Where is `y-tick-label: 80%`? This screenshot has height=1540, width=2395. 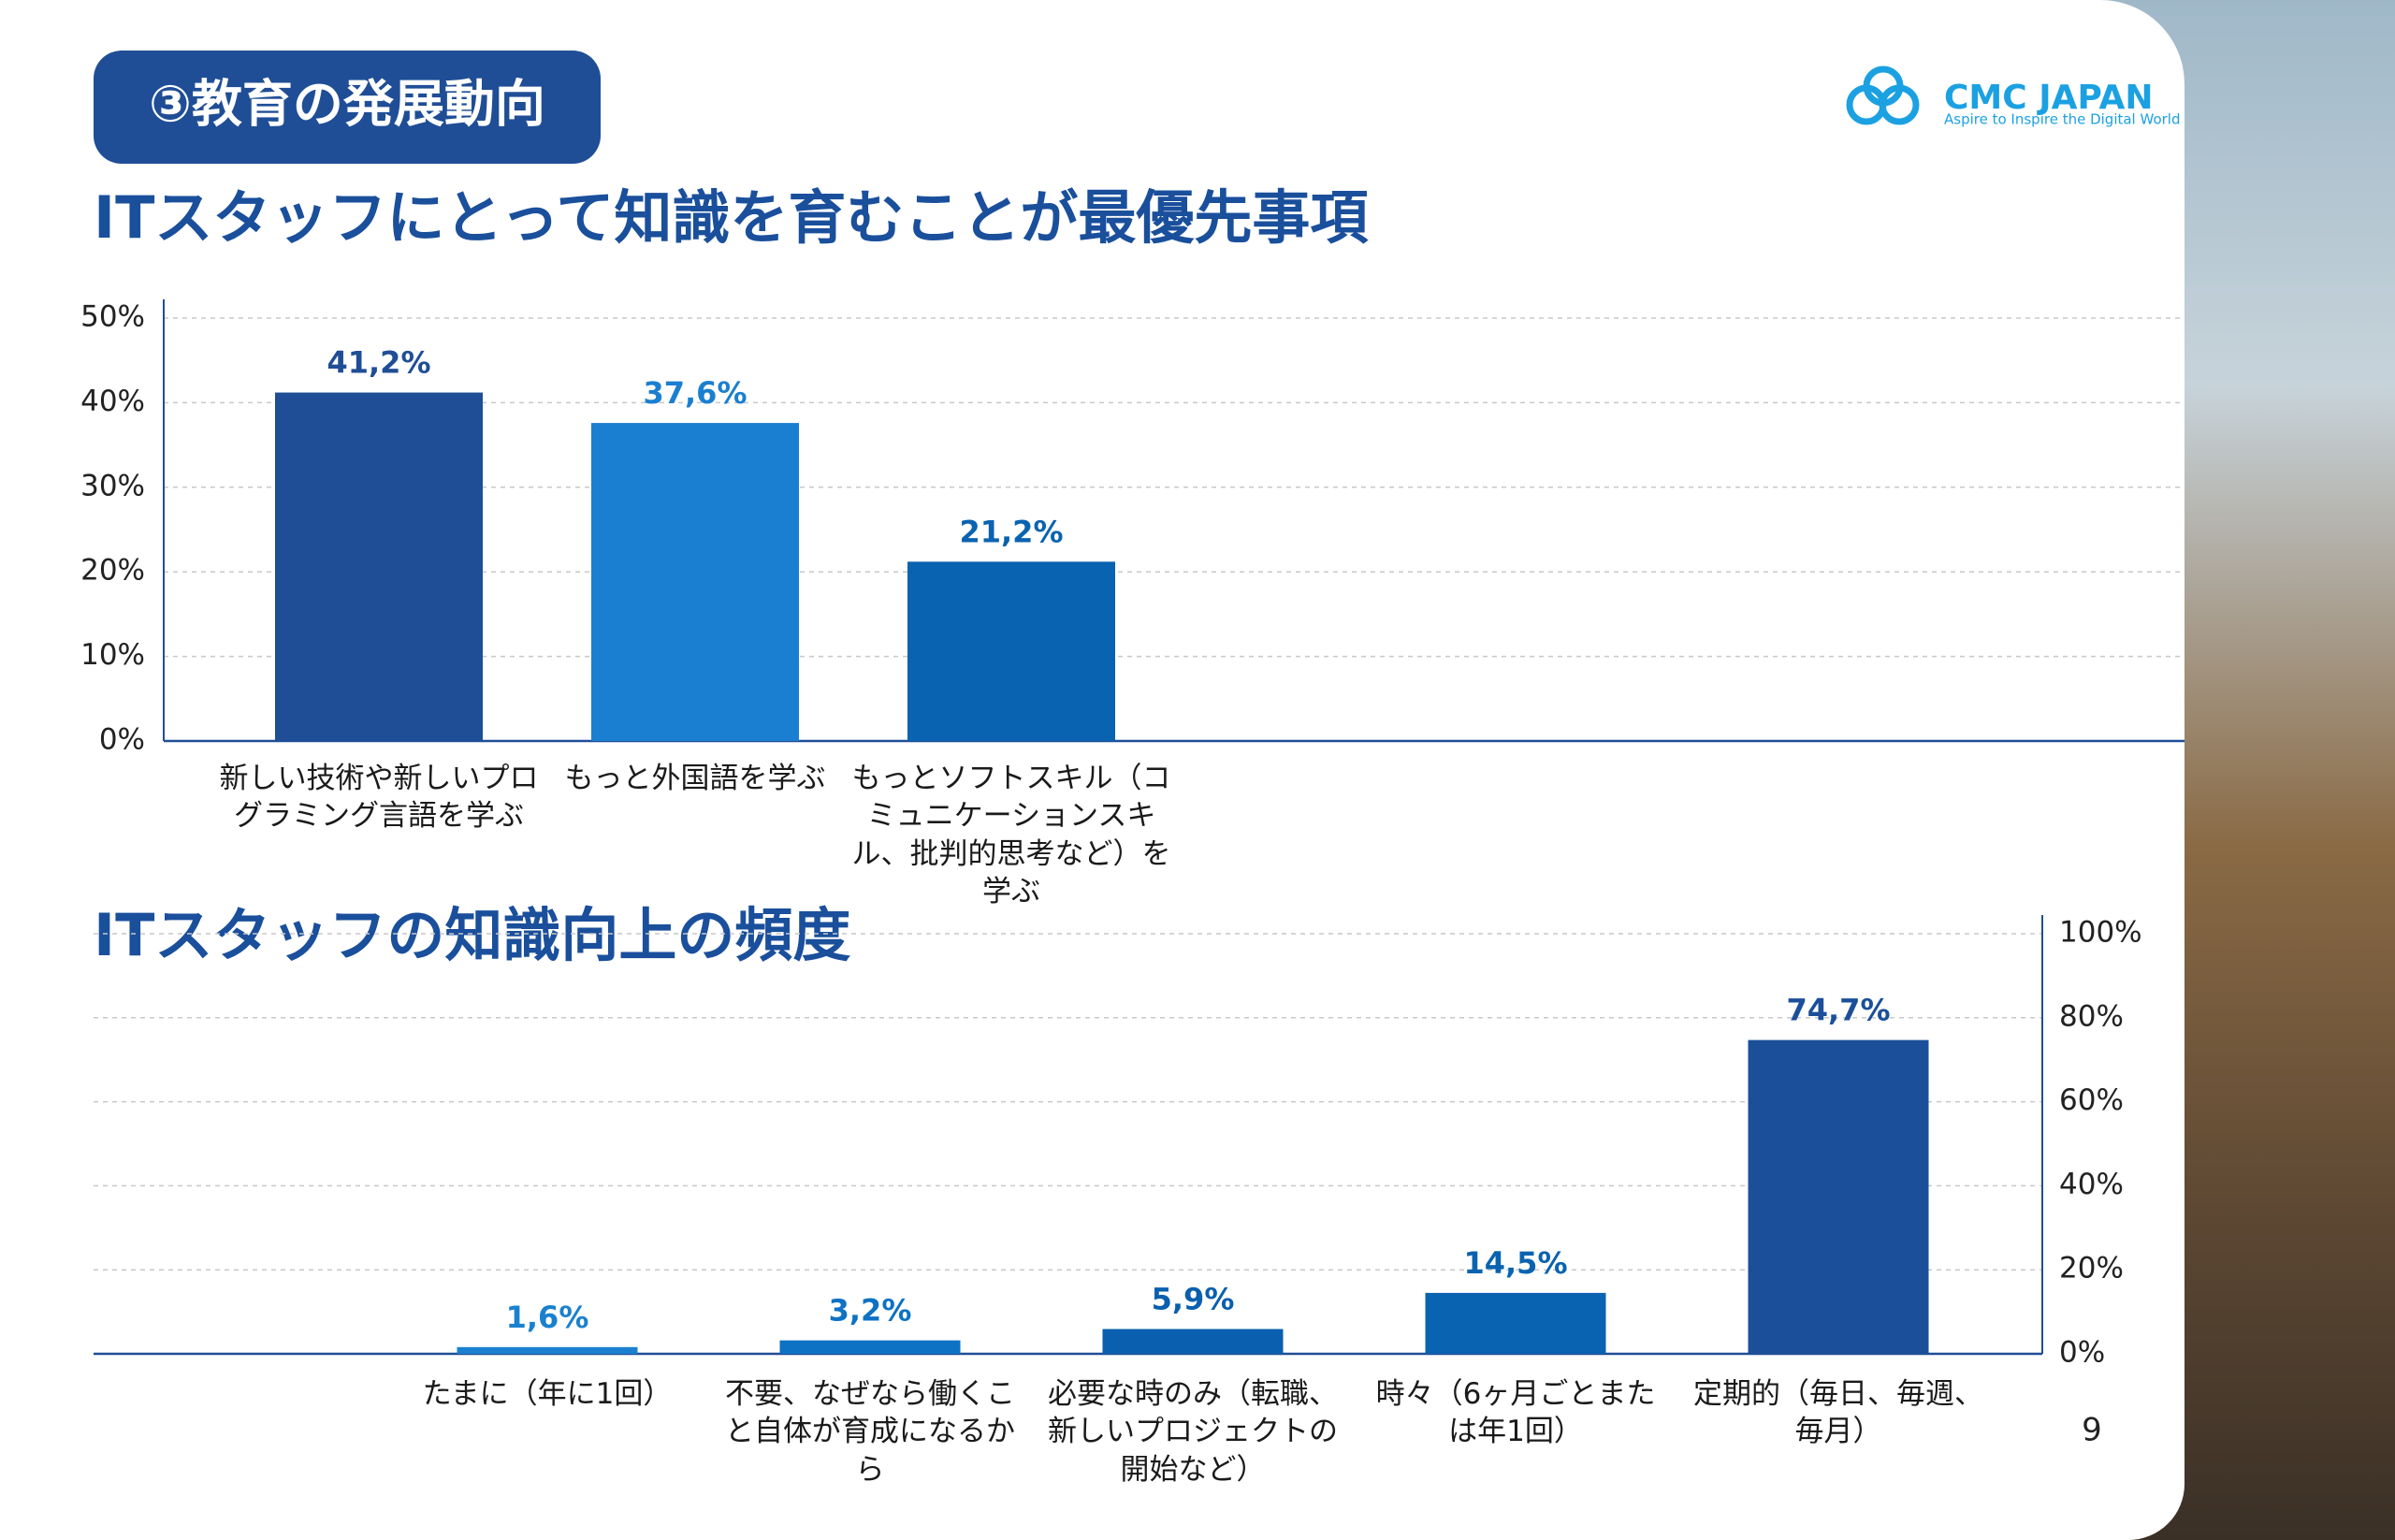
y-tick-label: 80% is located at coordinates (2091, 1016).